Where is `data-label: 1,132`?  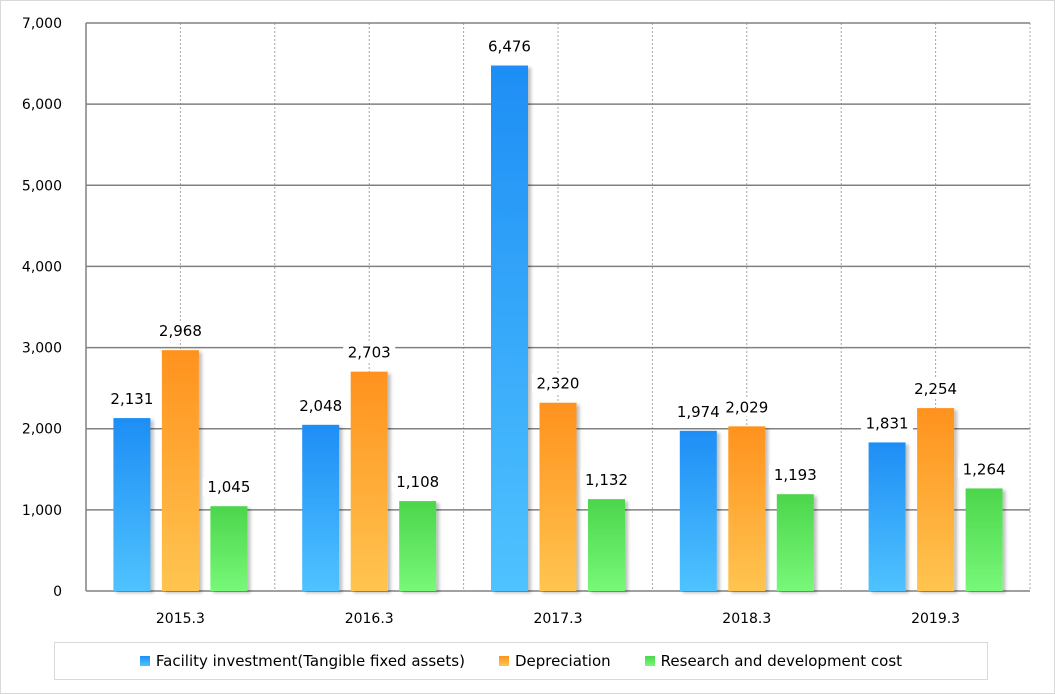 data-label: 1,132 is located at coordinates (606, 480).